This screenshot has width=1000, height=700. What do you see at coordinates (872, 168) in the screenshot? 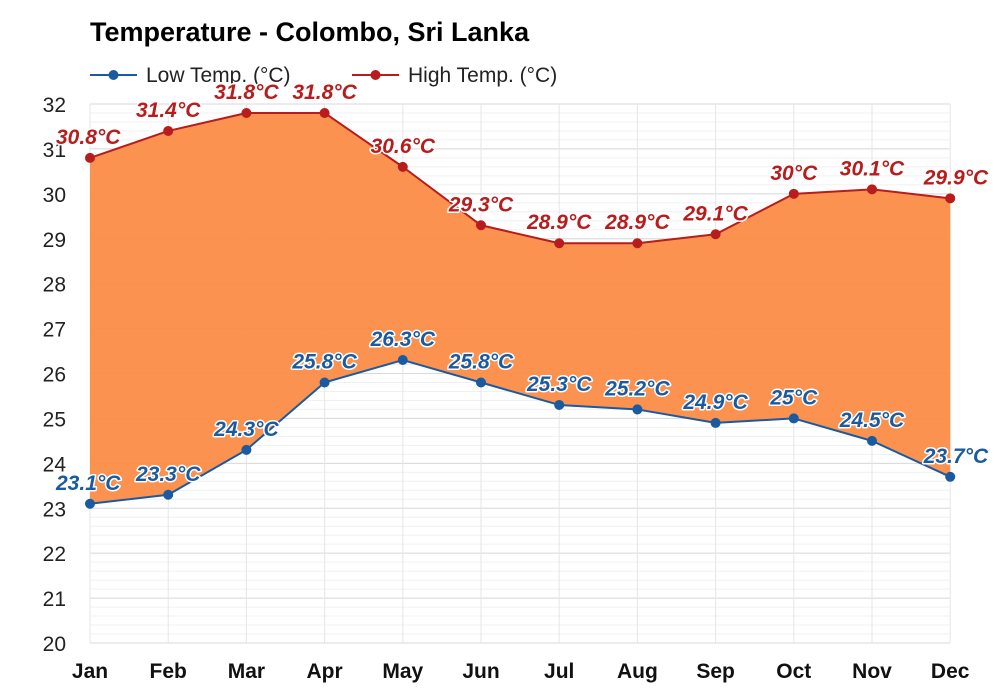
I see `data-label-high: 30.1°C` at bounding box center [872, 168].